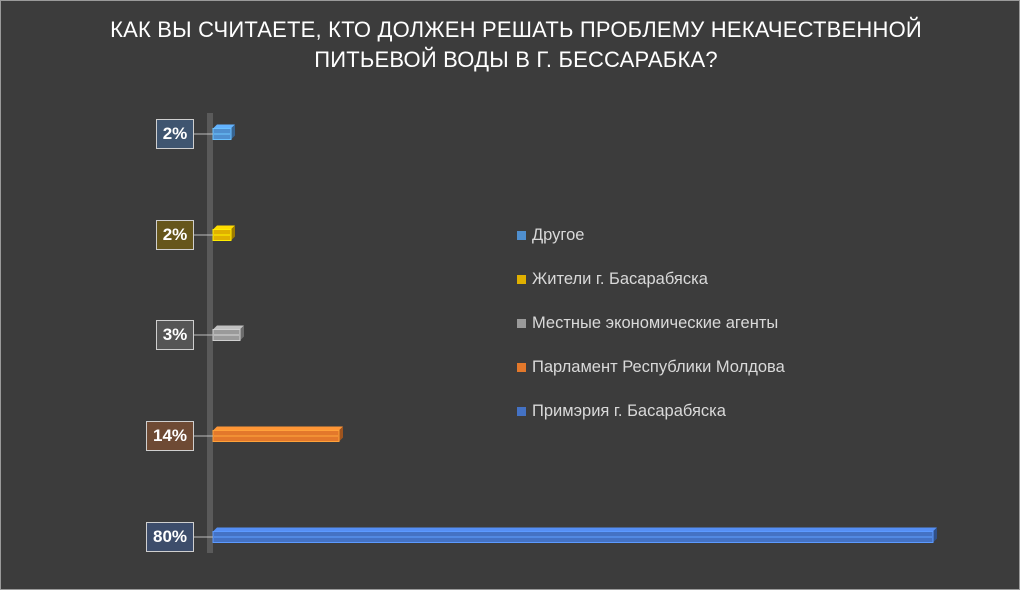 The height and width of the screenshot is (593, 1024). I want to click on bar-residents, so click(223, 233).